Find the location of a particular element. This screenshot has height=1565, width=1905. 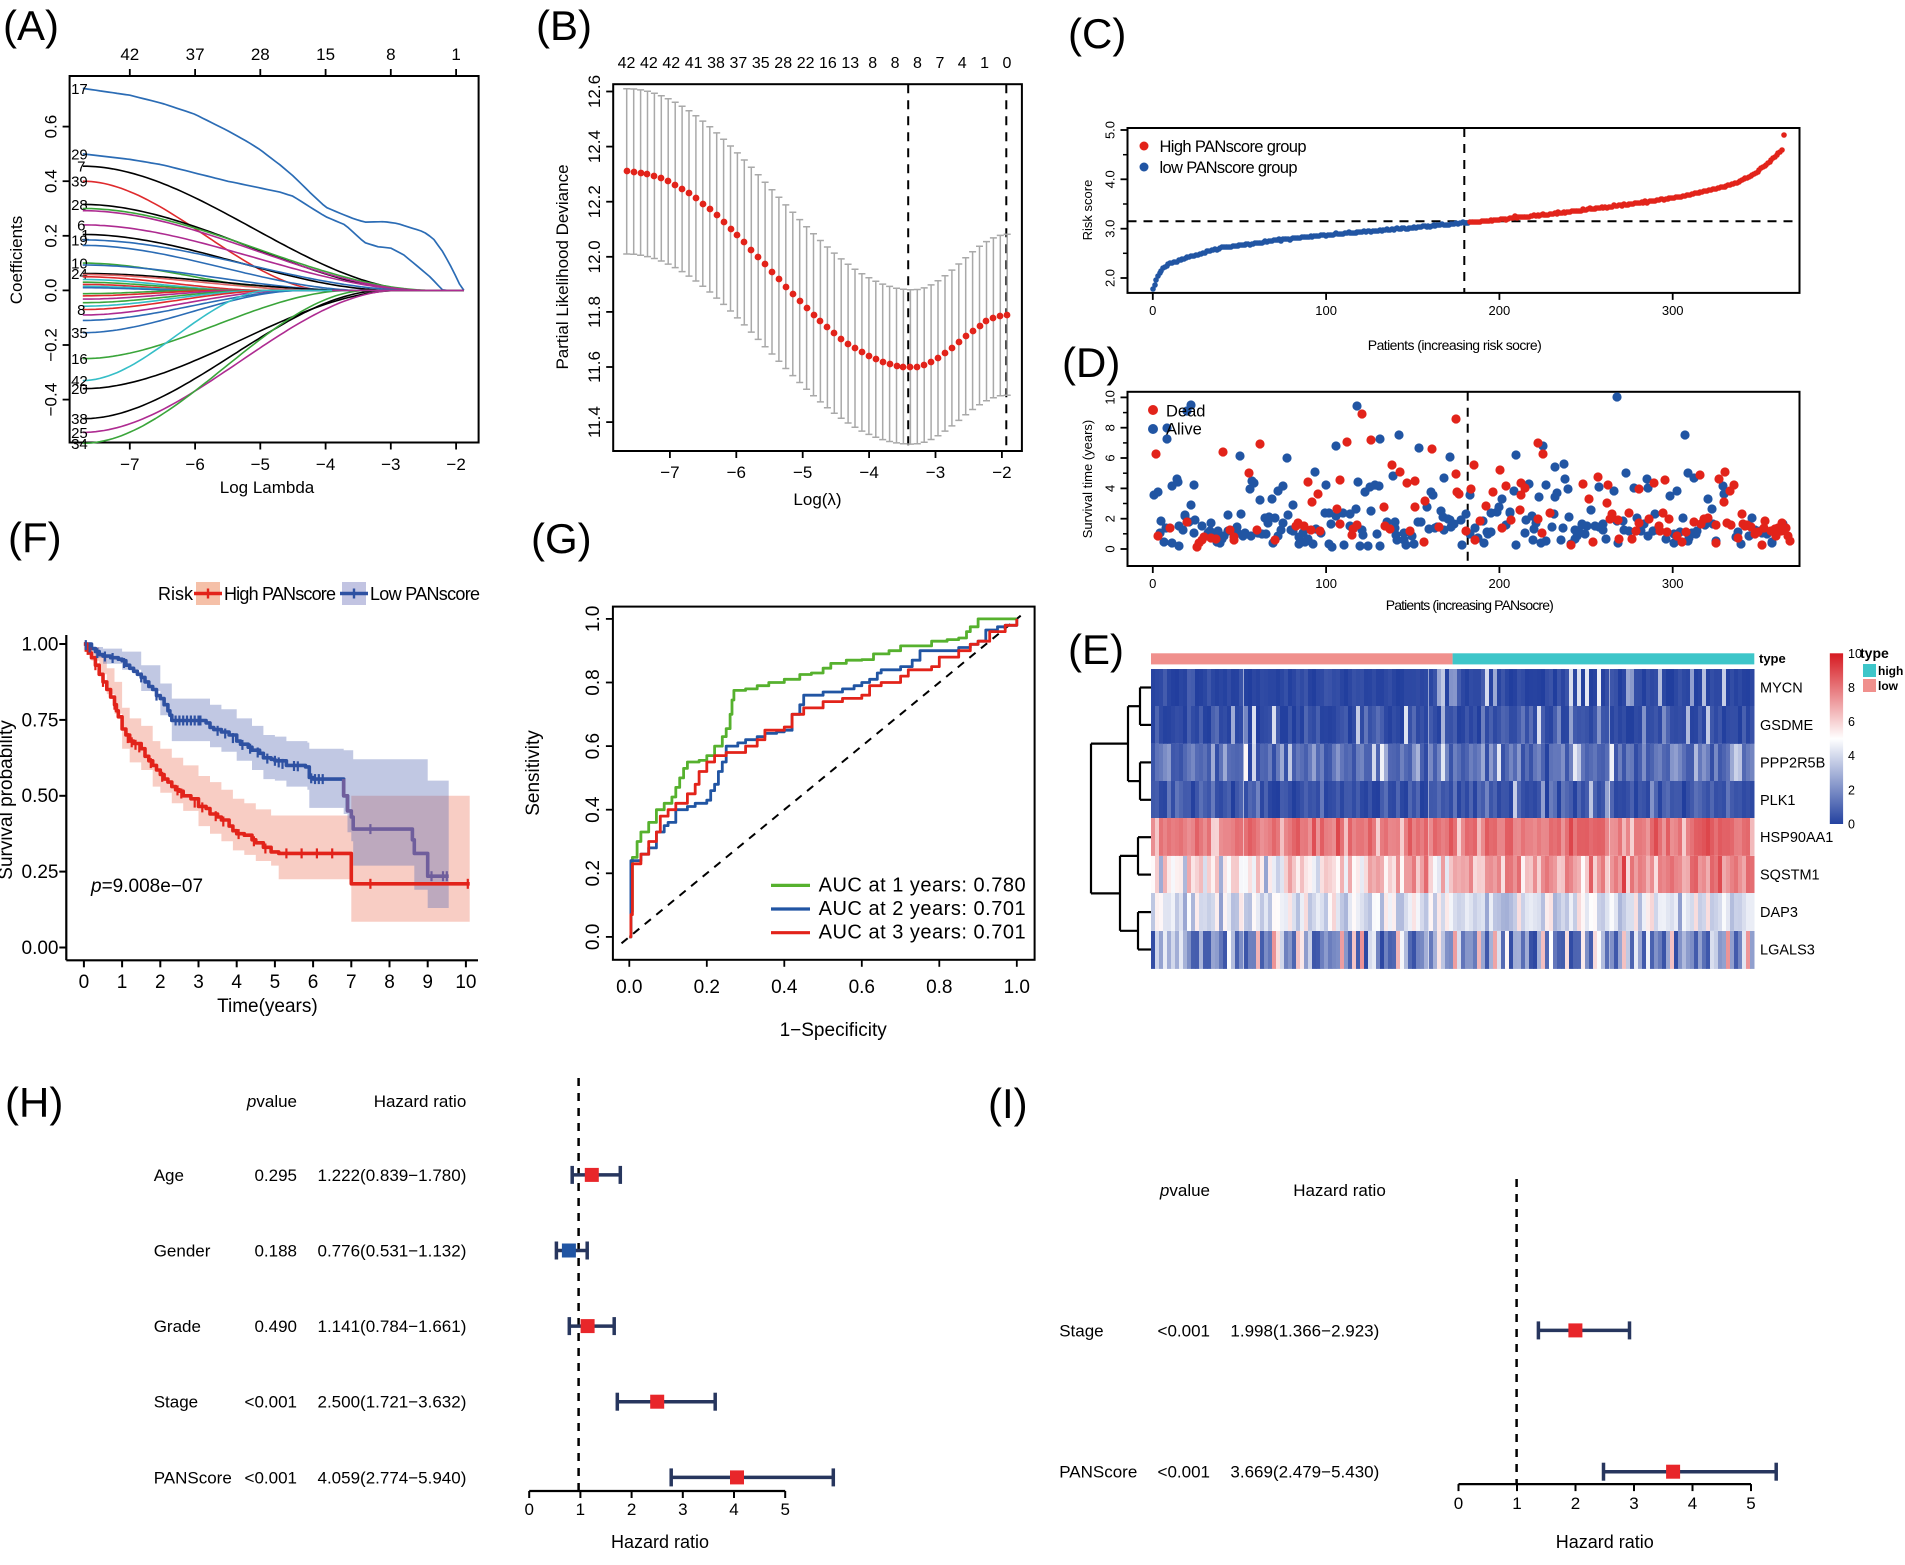

svg-text: (I) is located at coordinates (1008, 1103).